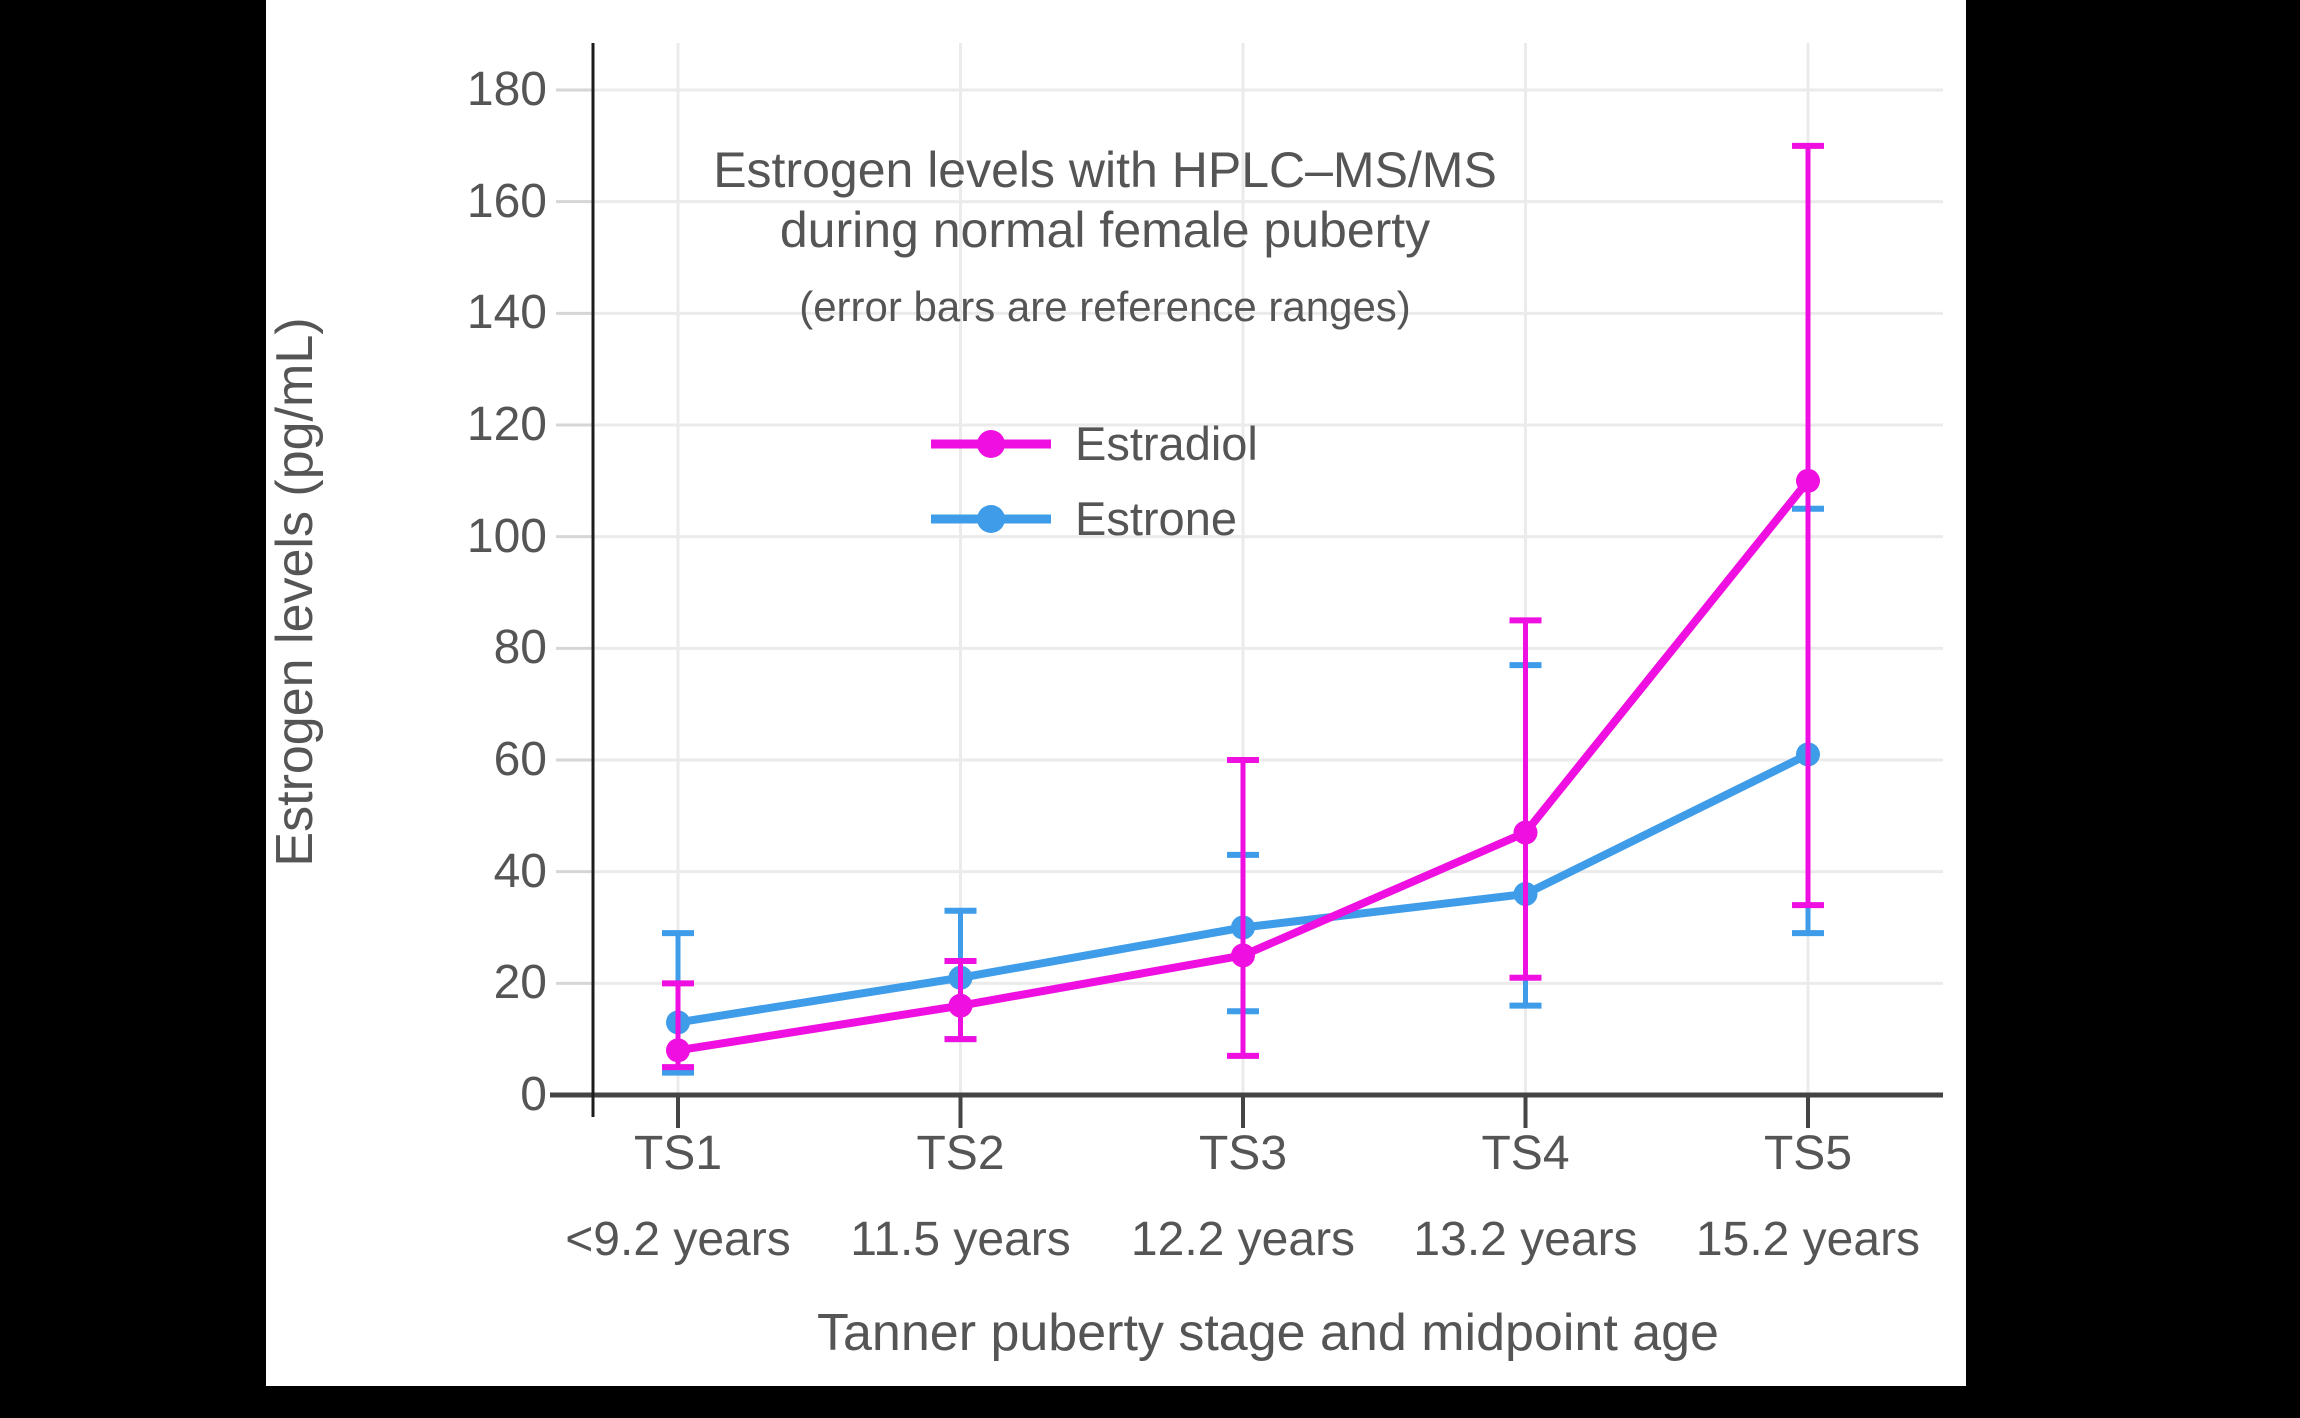 This screenshot has width=2300, height=1418. What do you see at coordinates (960, 1153) in the screenshot?
I see `x-tick-stage-label: TS2` at bounding box center [960, 1153].